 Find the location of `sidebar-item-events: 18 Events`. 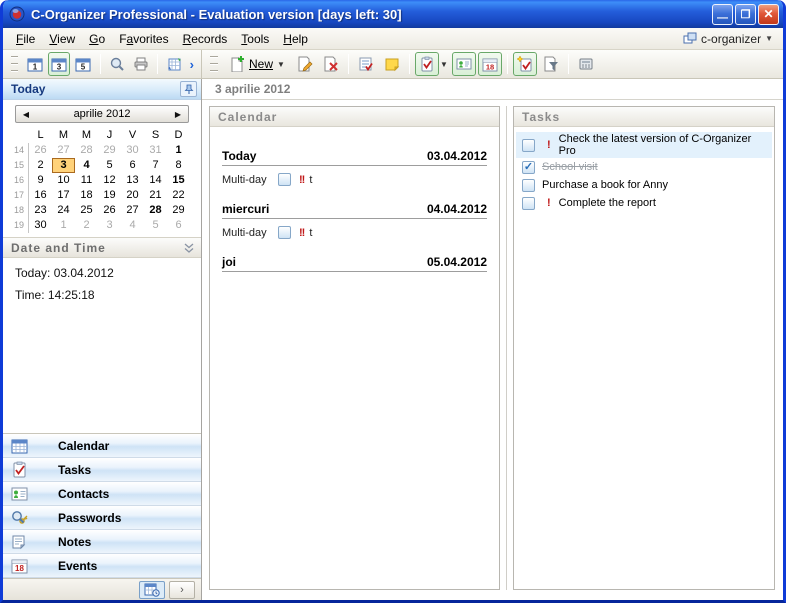

sidebar-item-events: 18 Events is located at coordinates (102, 566).